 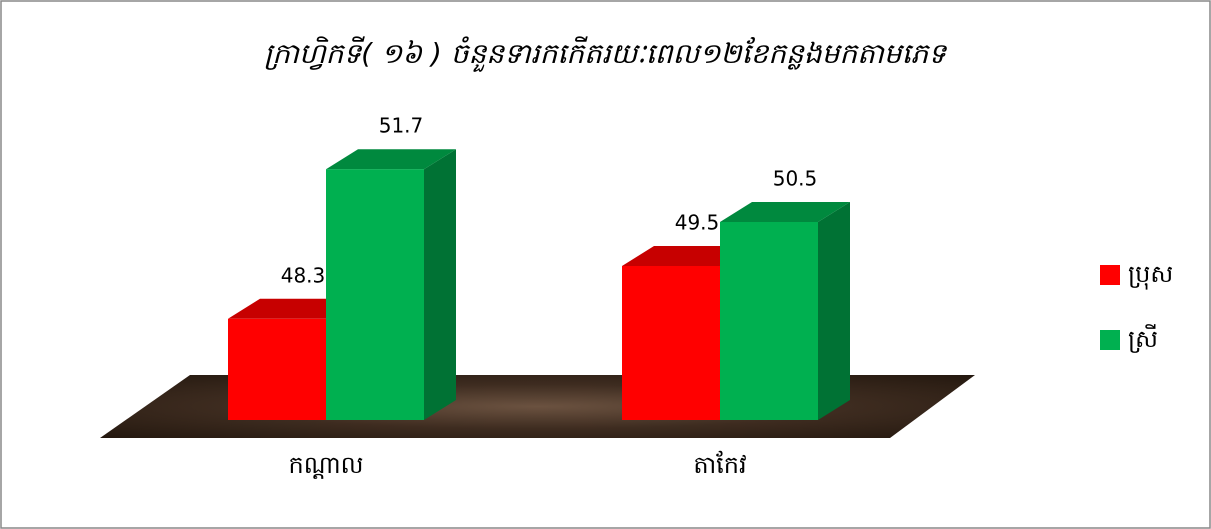 I want to click on legend-label: ស្រី, so click(x=1143, y=338).